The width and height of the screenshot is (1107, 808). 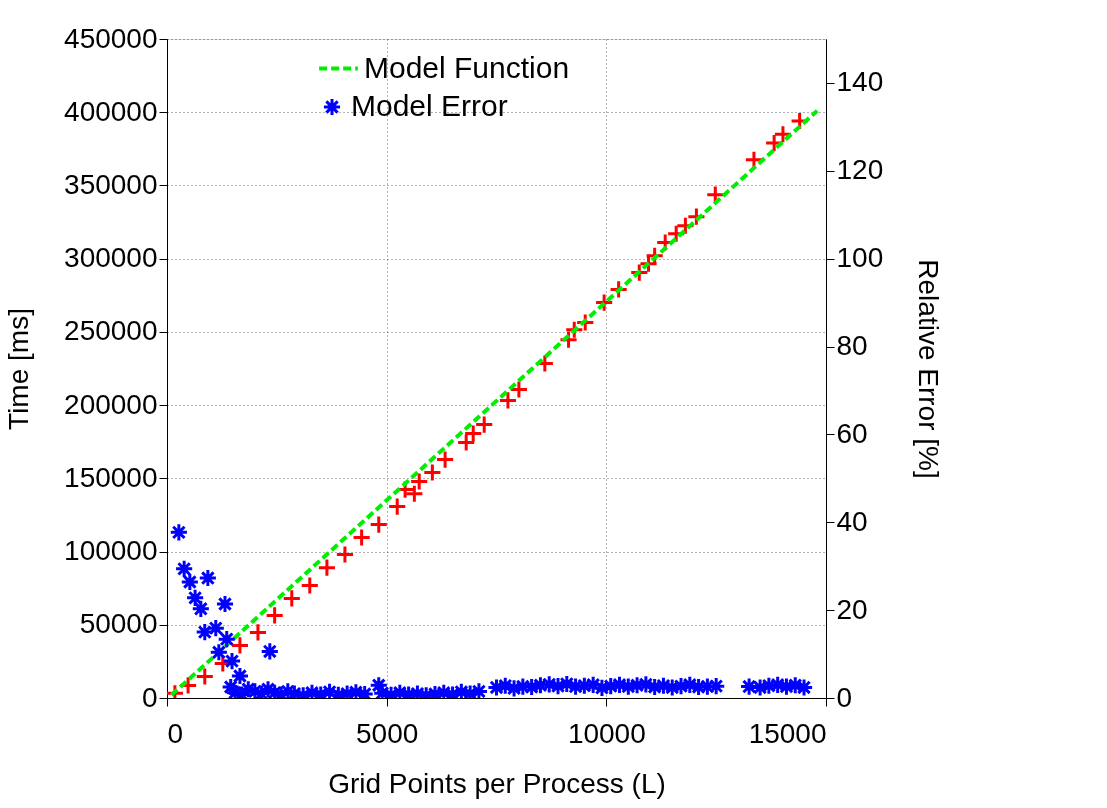 What do you see at coordinates (149, 697) in the screenshot?
I see `y-tick-label: 0` at bounding box center [149, 697].